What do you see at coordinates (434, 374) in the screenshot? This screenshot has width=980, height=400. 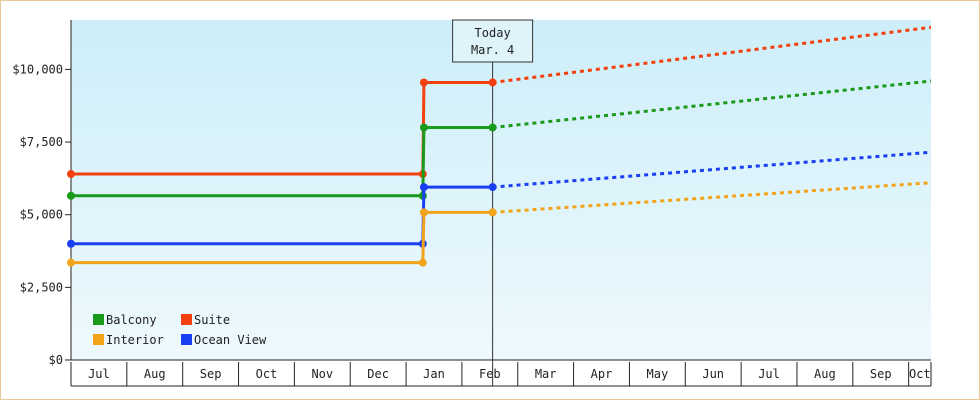 I see `x-tick-label: Jan` at bounding box center [434, 374].